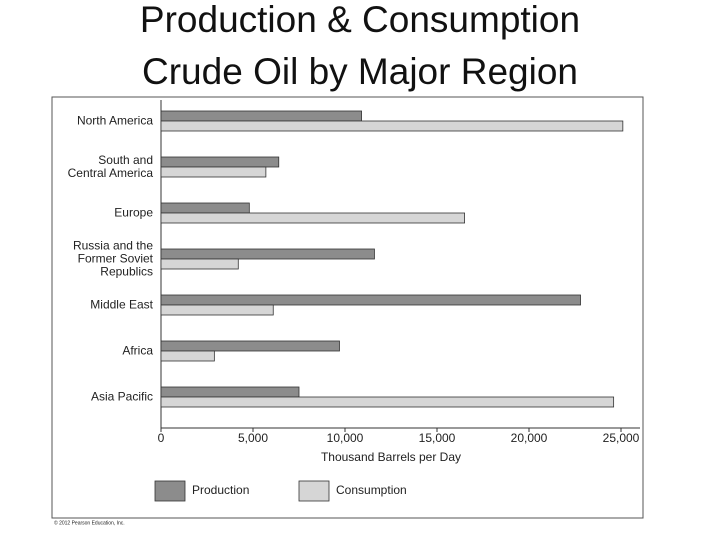 The height and width of the screenshot is (540, 720). I want to click on x-tick-label: 15,000, so click(437, 438).